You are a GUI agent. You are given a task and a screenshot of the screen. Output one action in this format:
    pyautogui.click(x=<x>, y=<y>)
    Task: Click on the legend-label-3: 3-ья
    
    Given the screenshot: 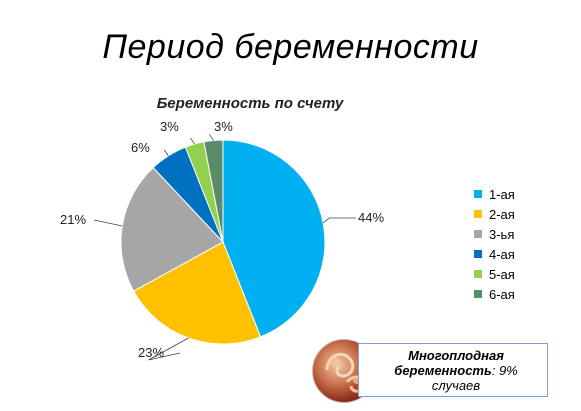 What is the action you would take?
    pyautogui.click(x=502, y=234)
    